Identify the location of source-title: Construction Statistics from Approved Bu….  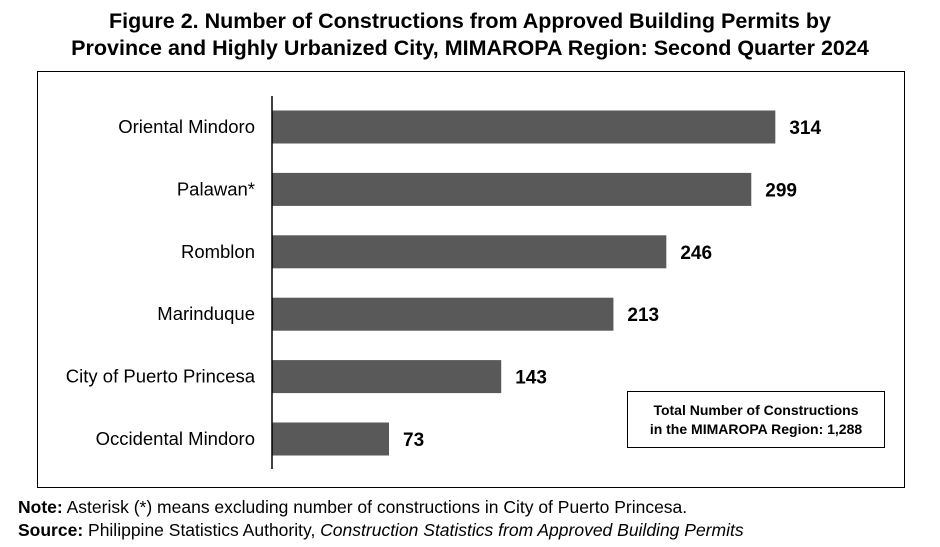
(532, 530).